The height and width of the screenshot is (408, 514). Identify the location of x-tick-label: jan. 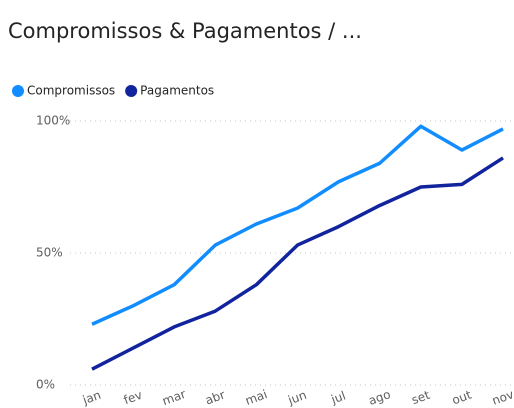
(91, 398).